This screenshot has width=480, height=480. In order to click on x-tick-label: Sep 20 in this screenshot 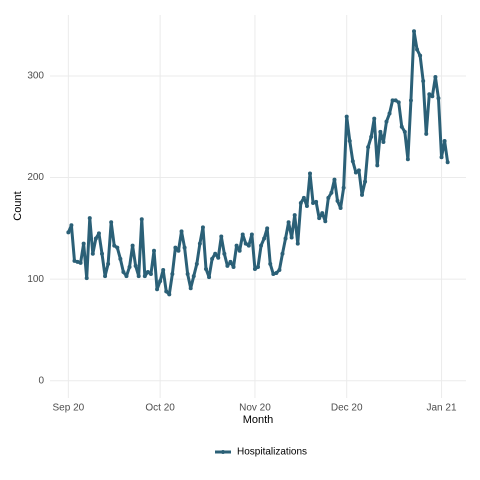, I will do `click(69, 408)`.